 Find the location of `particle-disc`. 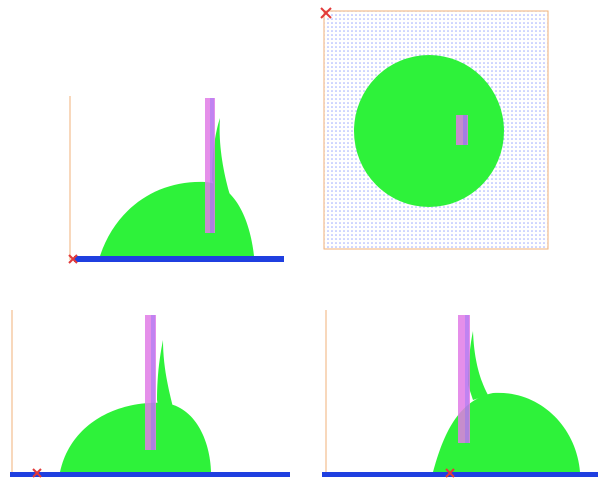

particle-disc is located at coordinates (429, 131).